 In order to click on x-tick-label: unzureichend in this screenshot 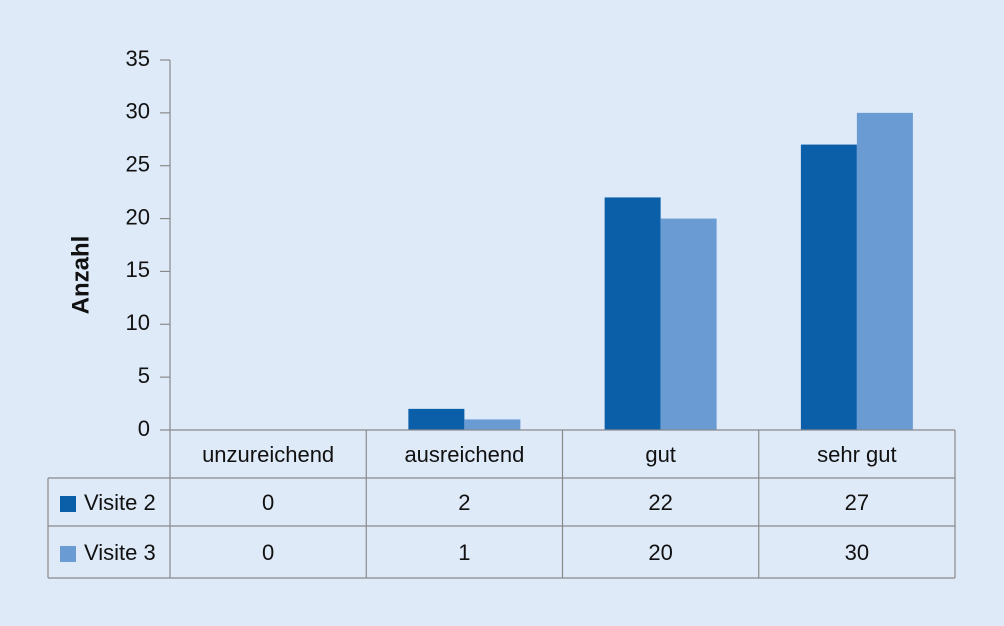, I will do `click(268, 454)`.